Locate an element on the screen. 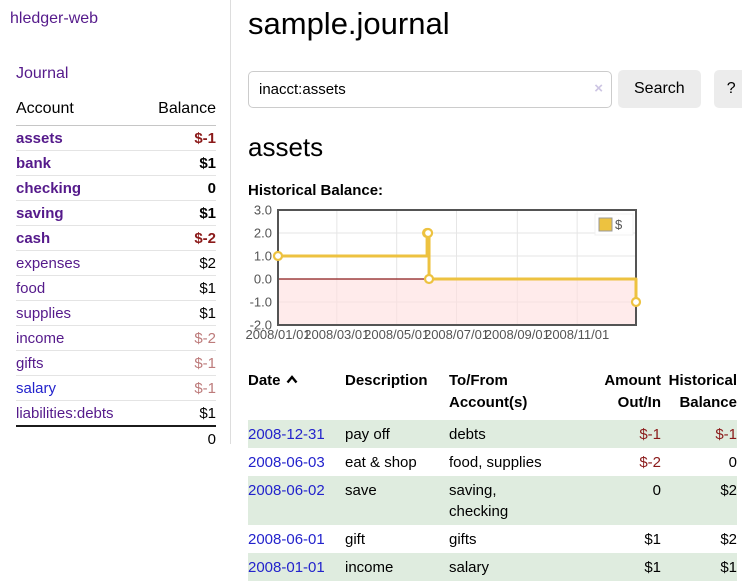 The height and width of the screenshot is (582, 742). page-title: sample.journal is located at coordinates (349, 23).